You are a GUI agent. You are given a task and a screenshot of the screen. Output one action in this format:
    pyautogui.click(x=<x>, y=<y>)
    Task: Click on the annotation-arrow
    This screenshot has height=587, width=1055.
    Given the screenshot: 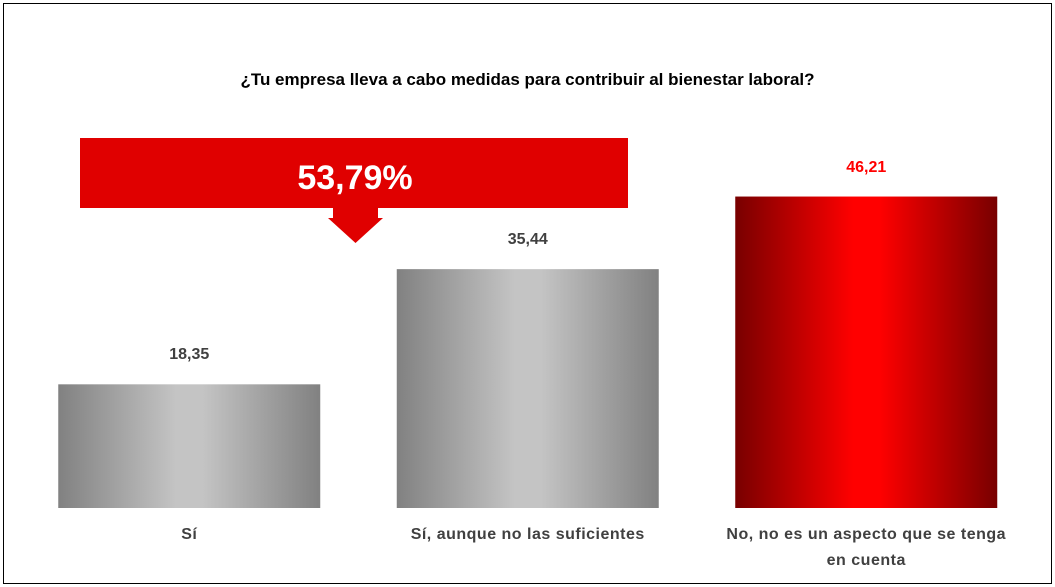 What is the action you would take?
    pyautogui.click(x=355, y=225)
    